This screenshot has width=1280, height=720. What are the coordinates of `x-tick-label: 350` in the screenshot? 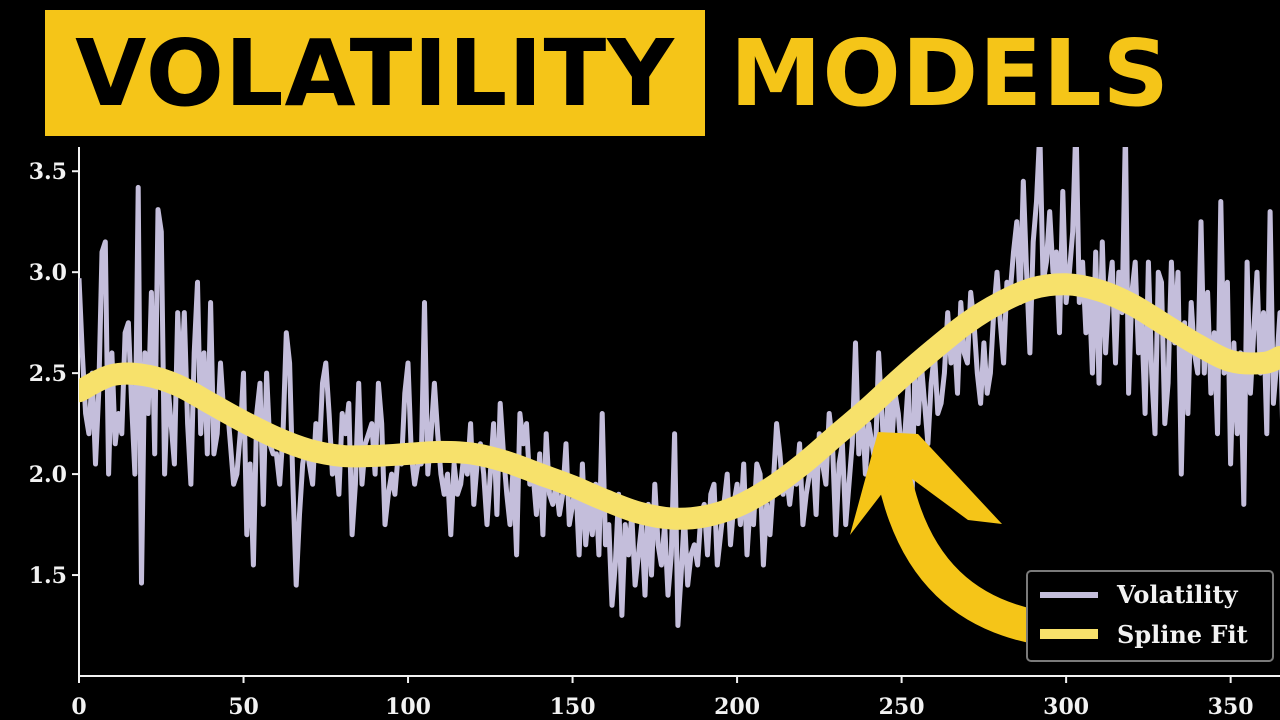 It's located at (1231, 707).